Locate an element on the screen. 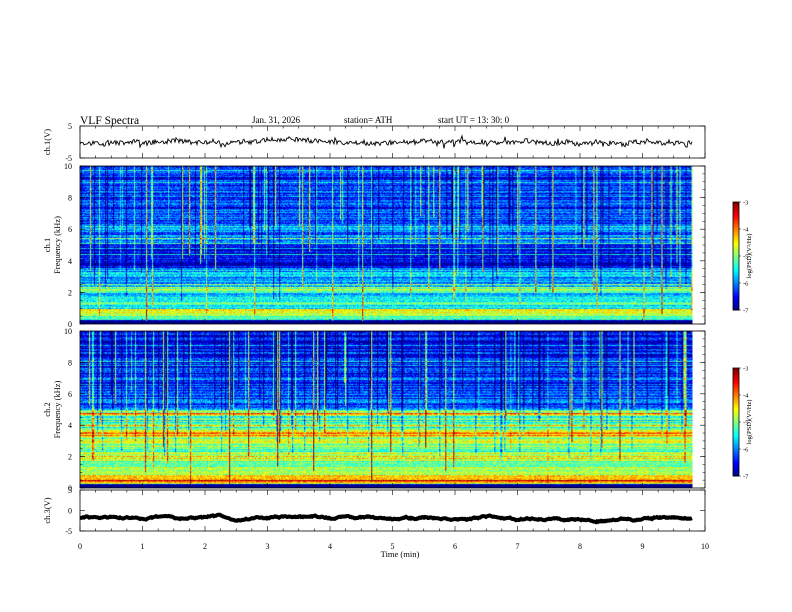 Image resolution: width=792 pixels, height=612 pixels. x-tick-label: 10 is located at coordinates (705, 546).